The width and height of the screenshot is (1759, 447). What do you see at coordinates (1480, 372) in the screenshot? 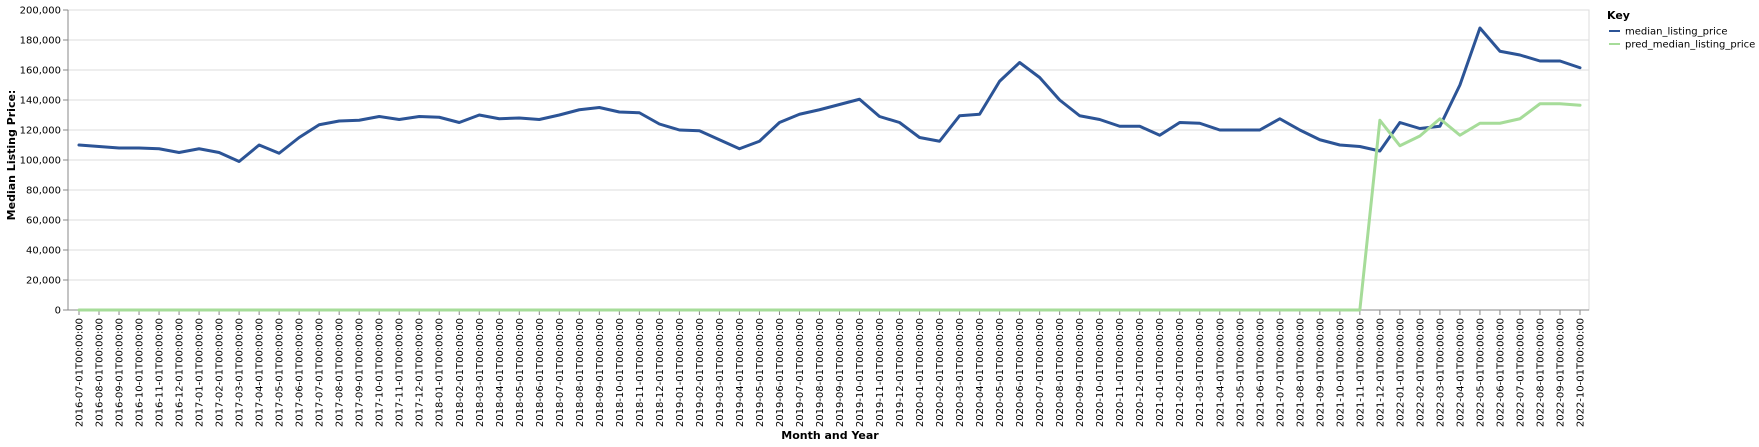
I see `x-tick-label: 2022-05-01T00:00:00` at bounding box center [1480, 372].